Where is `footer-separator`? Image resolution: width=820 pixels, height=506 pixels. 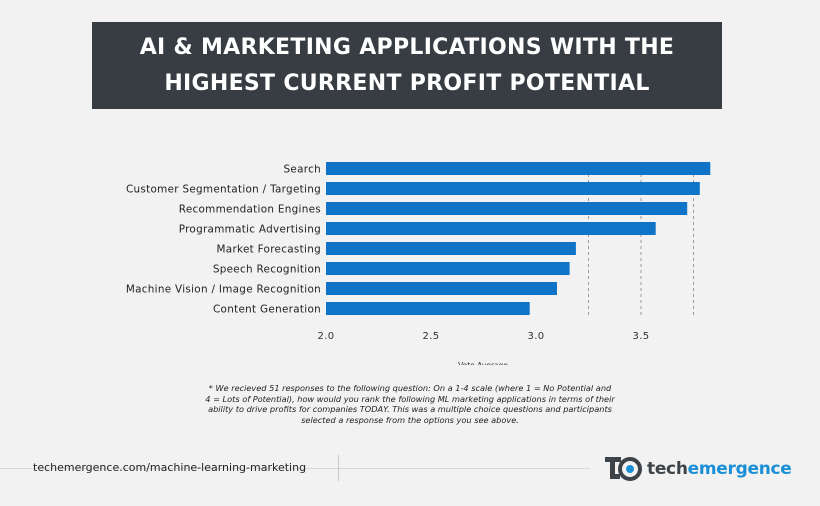 footer-separator is located at coordinates (338, 468).